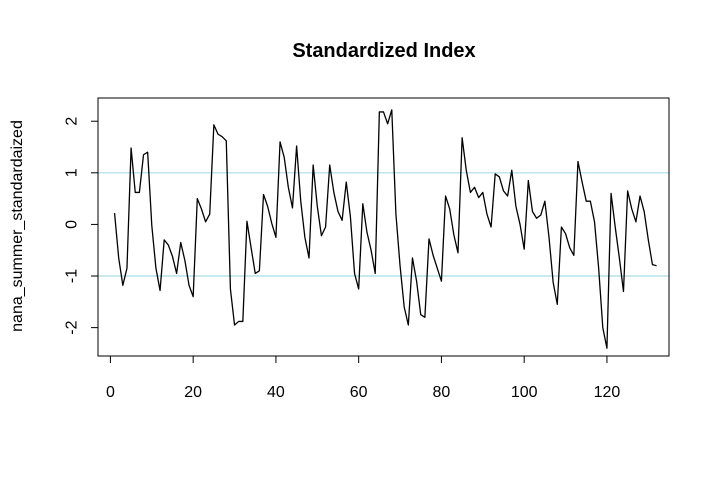  I want to click on x-tick-label-5: 100, so click(524, 392).